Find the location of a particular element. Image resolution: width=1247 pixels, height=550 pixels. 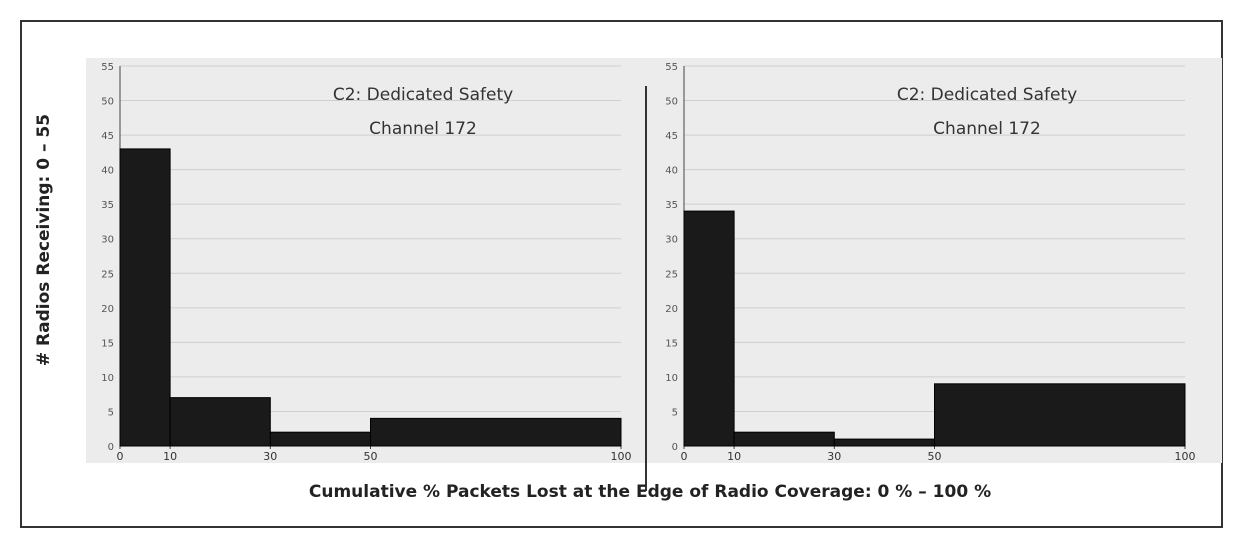

panel-divider is located at coordinates (646, 288).